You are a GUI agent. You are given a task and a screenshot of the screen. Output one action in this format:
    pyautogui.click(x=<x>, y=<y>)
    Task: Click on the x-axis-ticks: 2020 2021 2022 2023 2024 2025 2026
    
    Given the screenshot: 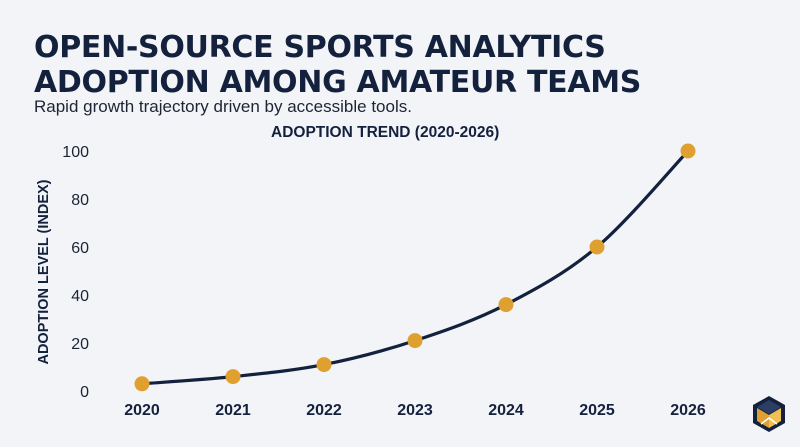 What is the action you would take?
    pyautogui.click(x=415, y=410)
    